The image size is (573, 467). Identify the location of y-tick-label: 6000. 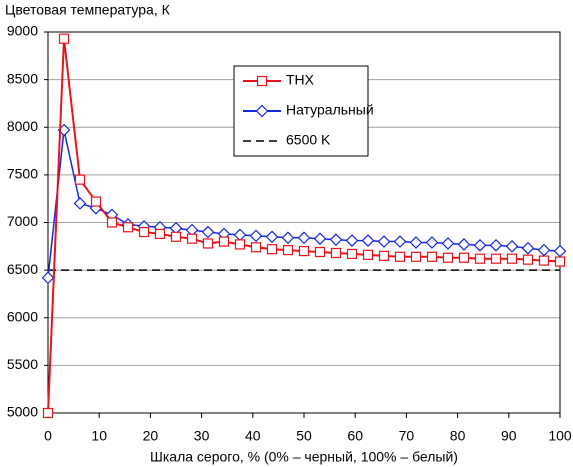
(22, 316).